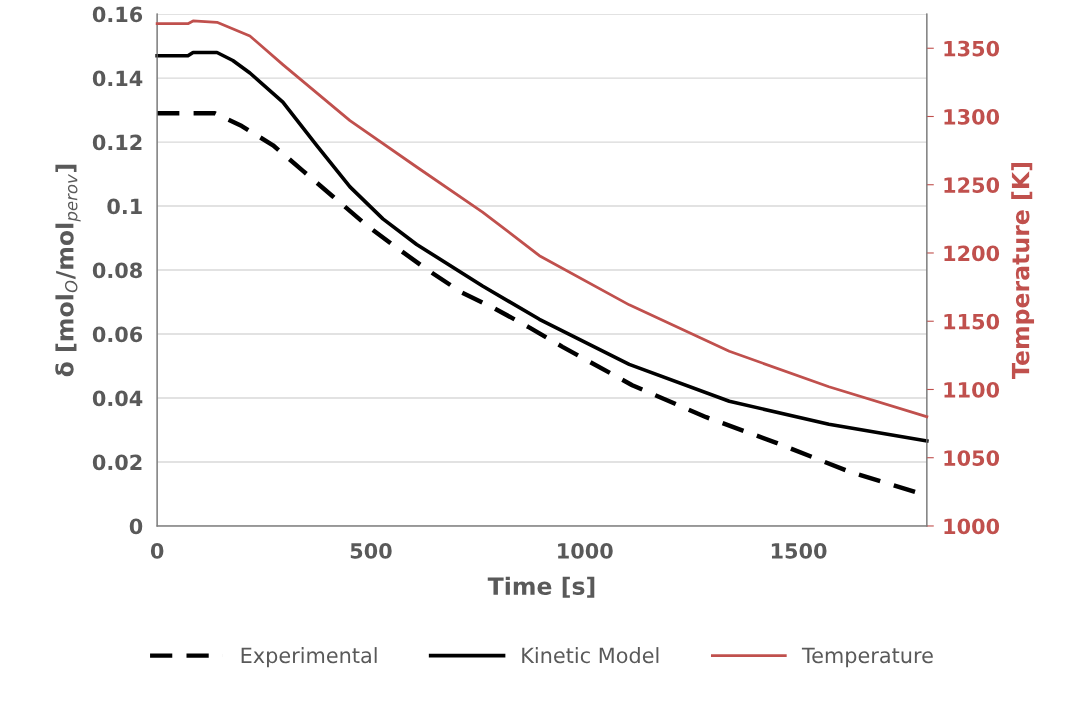 The image size is (1069, 706). I want to click on y-tick-label: 0.12, so click(117, 142).